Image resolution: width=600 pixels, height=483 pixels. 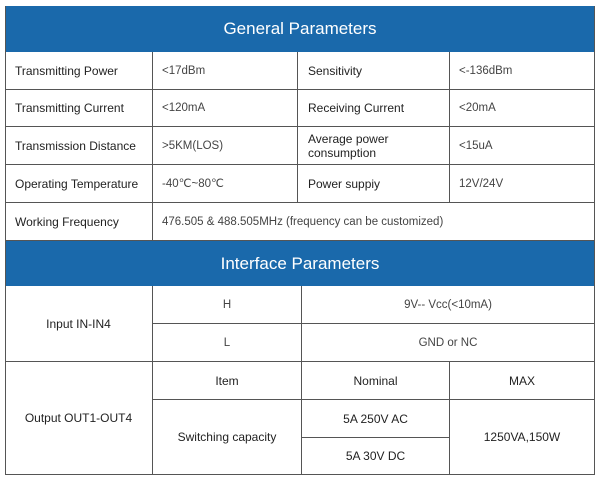 I want to click on param-value: <15uA, so click(x=522, y=146).